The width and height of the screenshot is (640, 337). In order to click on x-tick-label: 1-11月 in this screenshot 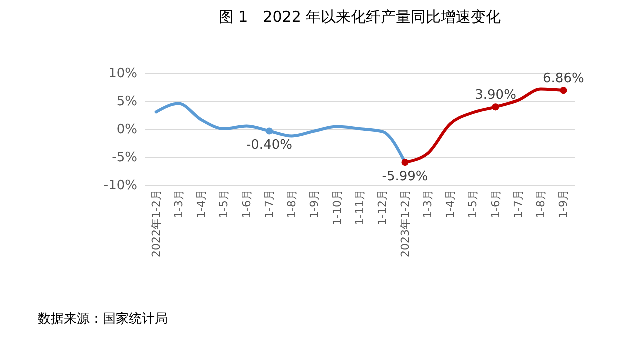, I will do `click(360, 208)`.